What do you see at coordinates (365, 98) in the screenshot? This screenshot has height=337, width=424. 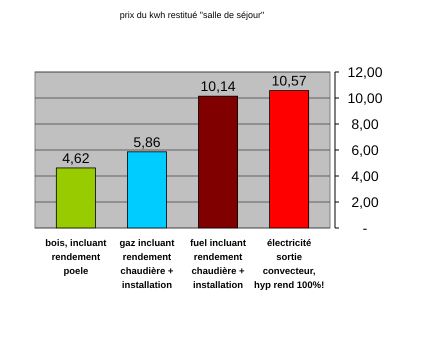 I see `y-tick-label: 10,00` at bounding box center [365, 98].